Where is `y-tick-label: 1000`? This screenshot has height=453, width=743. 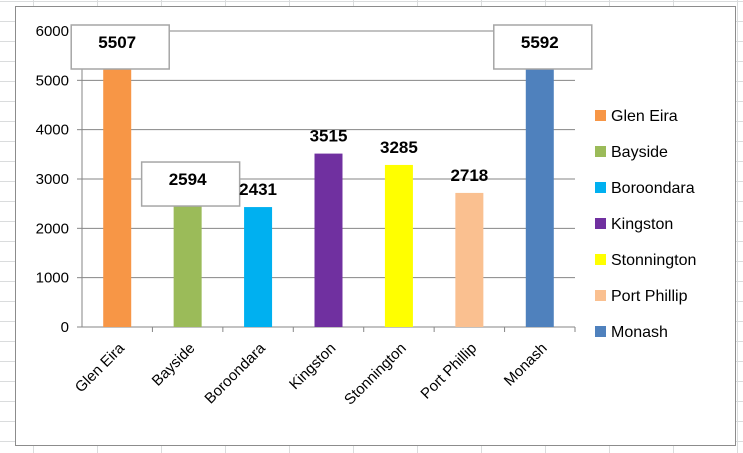 y-tick-label: 1000 is located at coordinates (52, 278).